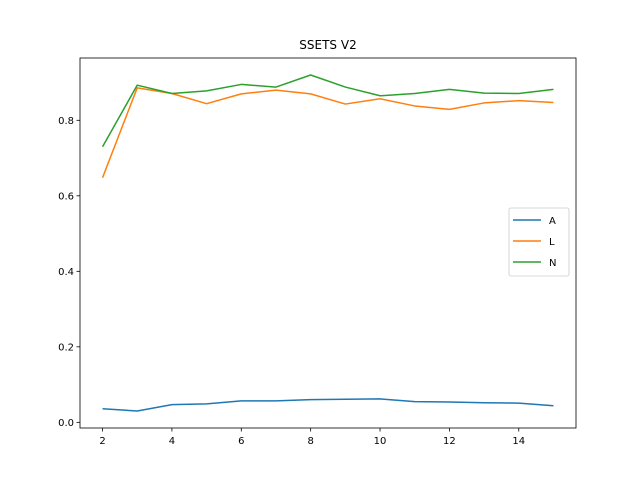 The height and width of the screenshot is (480, 640). I want to click on y-tick-label: 0.0, so click(66, 423).